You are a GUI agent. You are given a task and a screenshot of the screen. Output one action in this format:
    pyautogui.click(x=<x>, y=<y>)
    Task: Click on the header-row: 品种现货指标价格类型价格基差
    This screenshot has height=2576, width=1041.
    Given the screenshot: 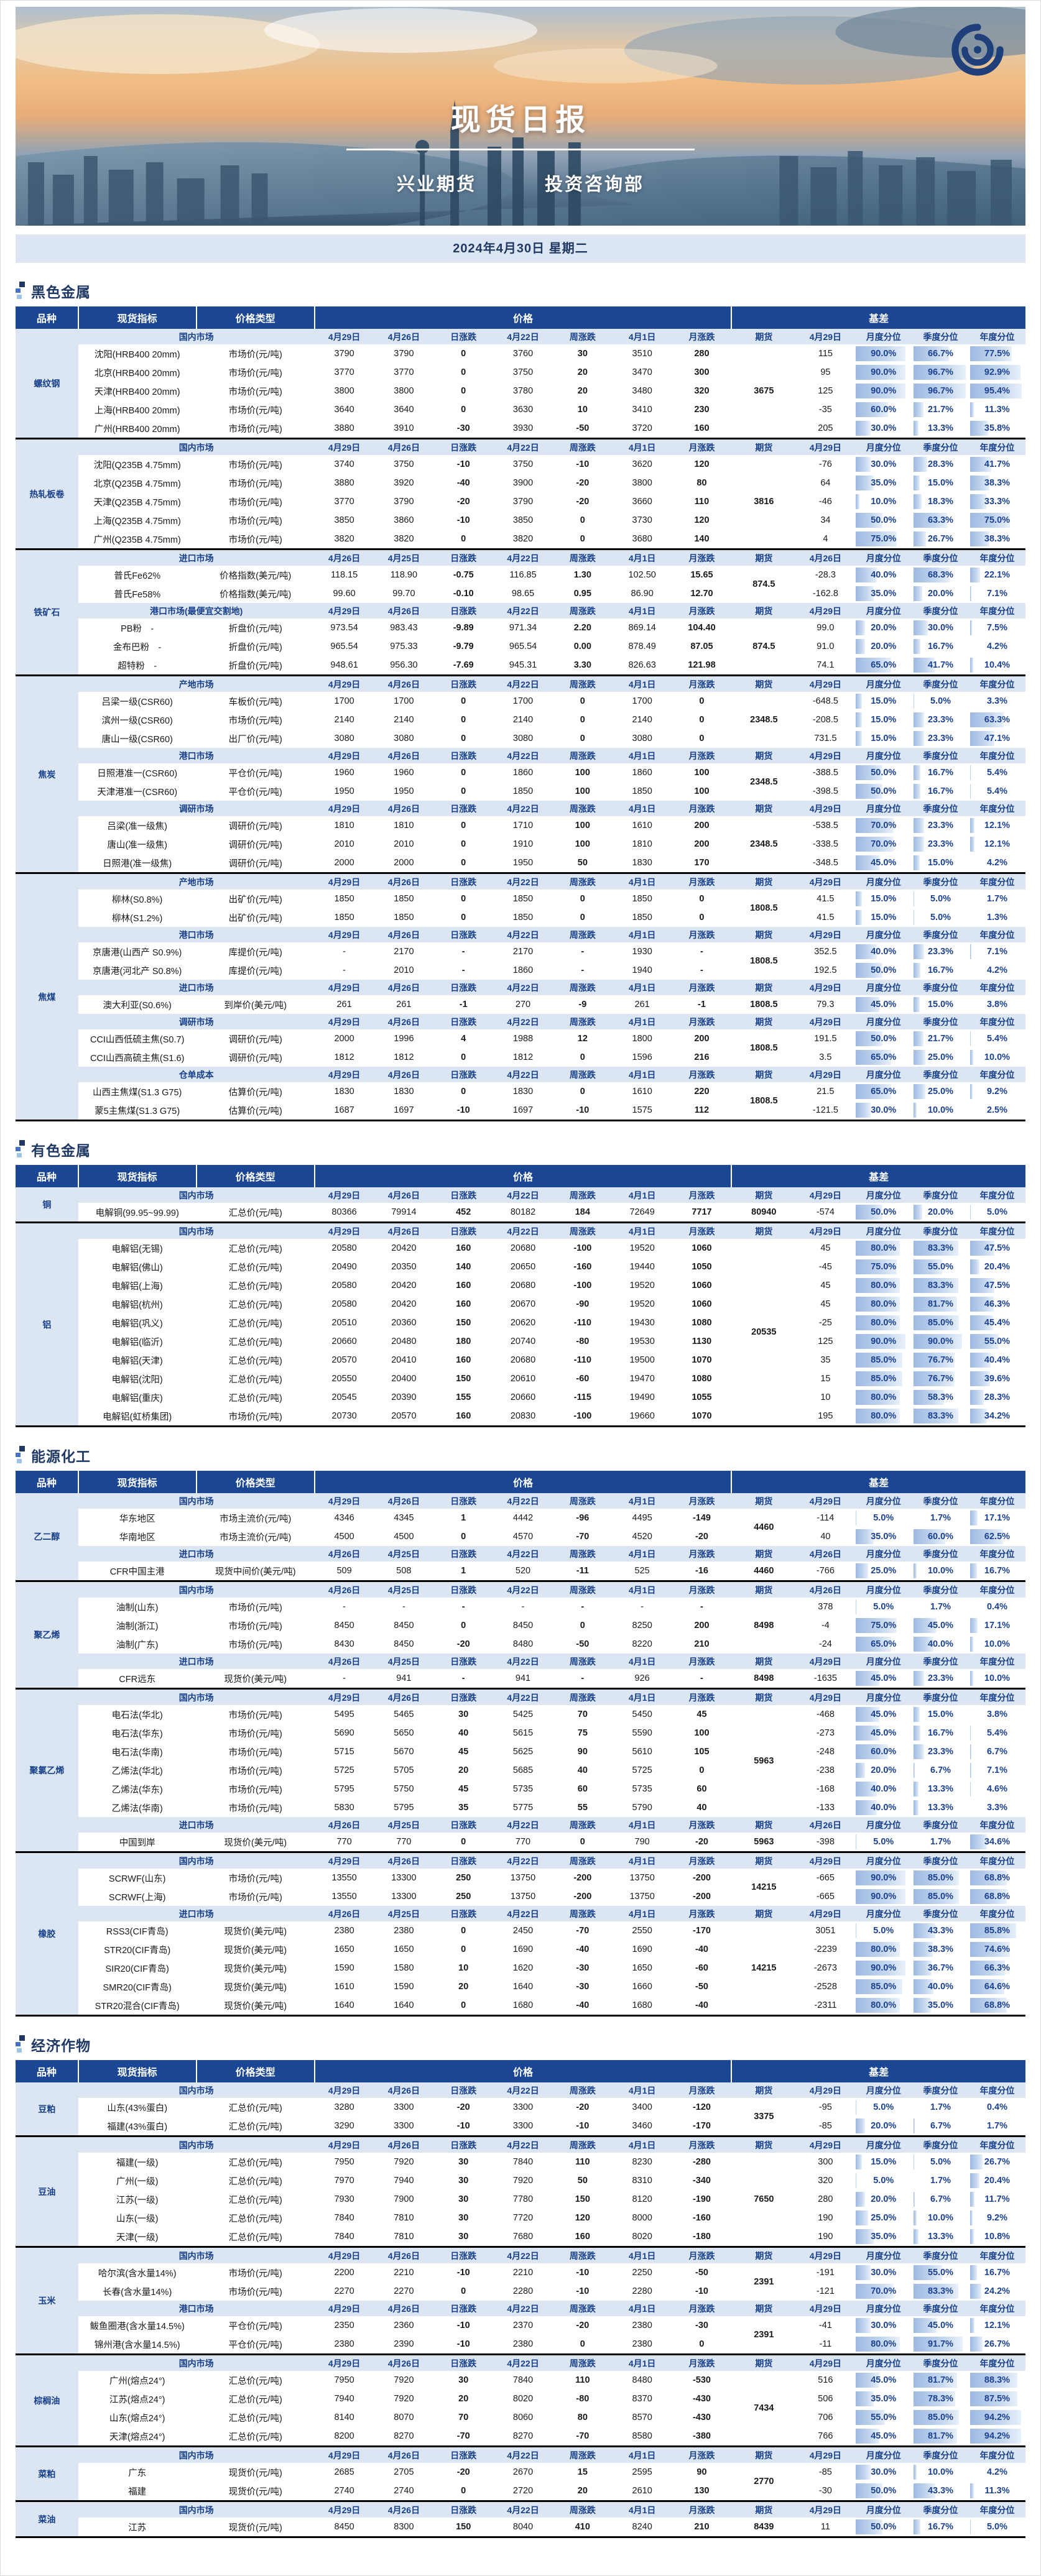 What is the action you would take?
    pyautogui.click(x=520, y=317)
    